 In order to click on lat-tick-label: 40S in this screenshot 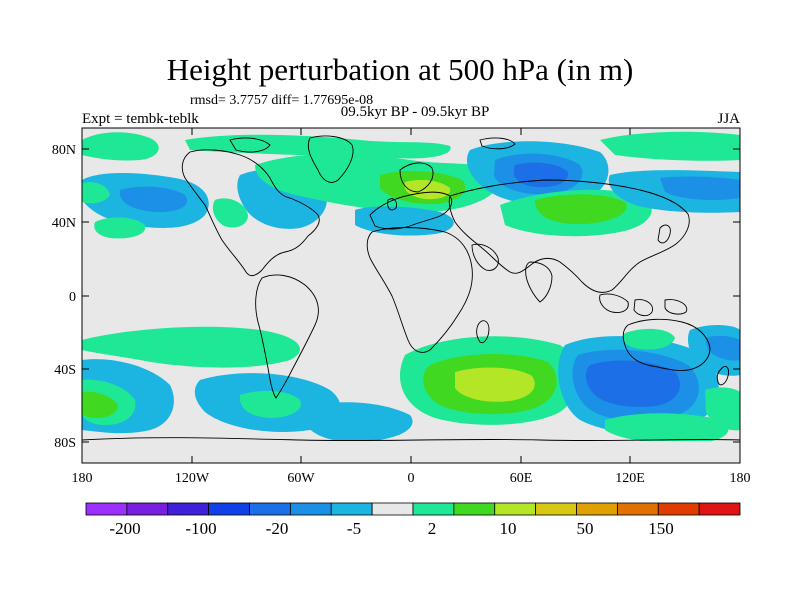, I will do `click(65, 370)`.